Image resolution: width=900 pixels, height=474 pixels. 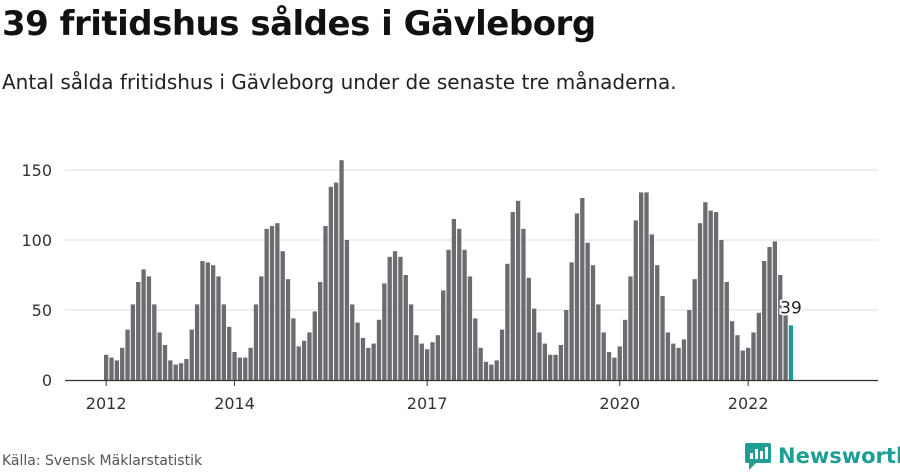 What do you see at coordinates (47, 380) in the screenshot?
I see `y-tick-label-0: 0` at bounding box center [47, 380].